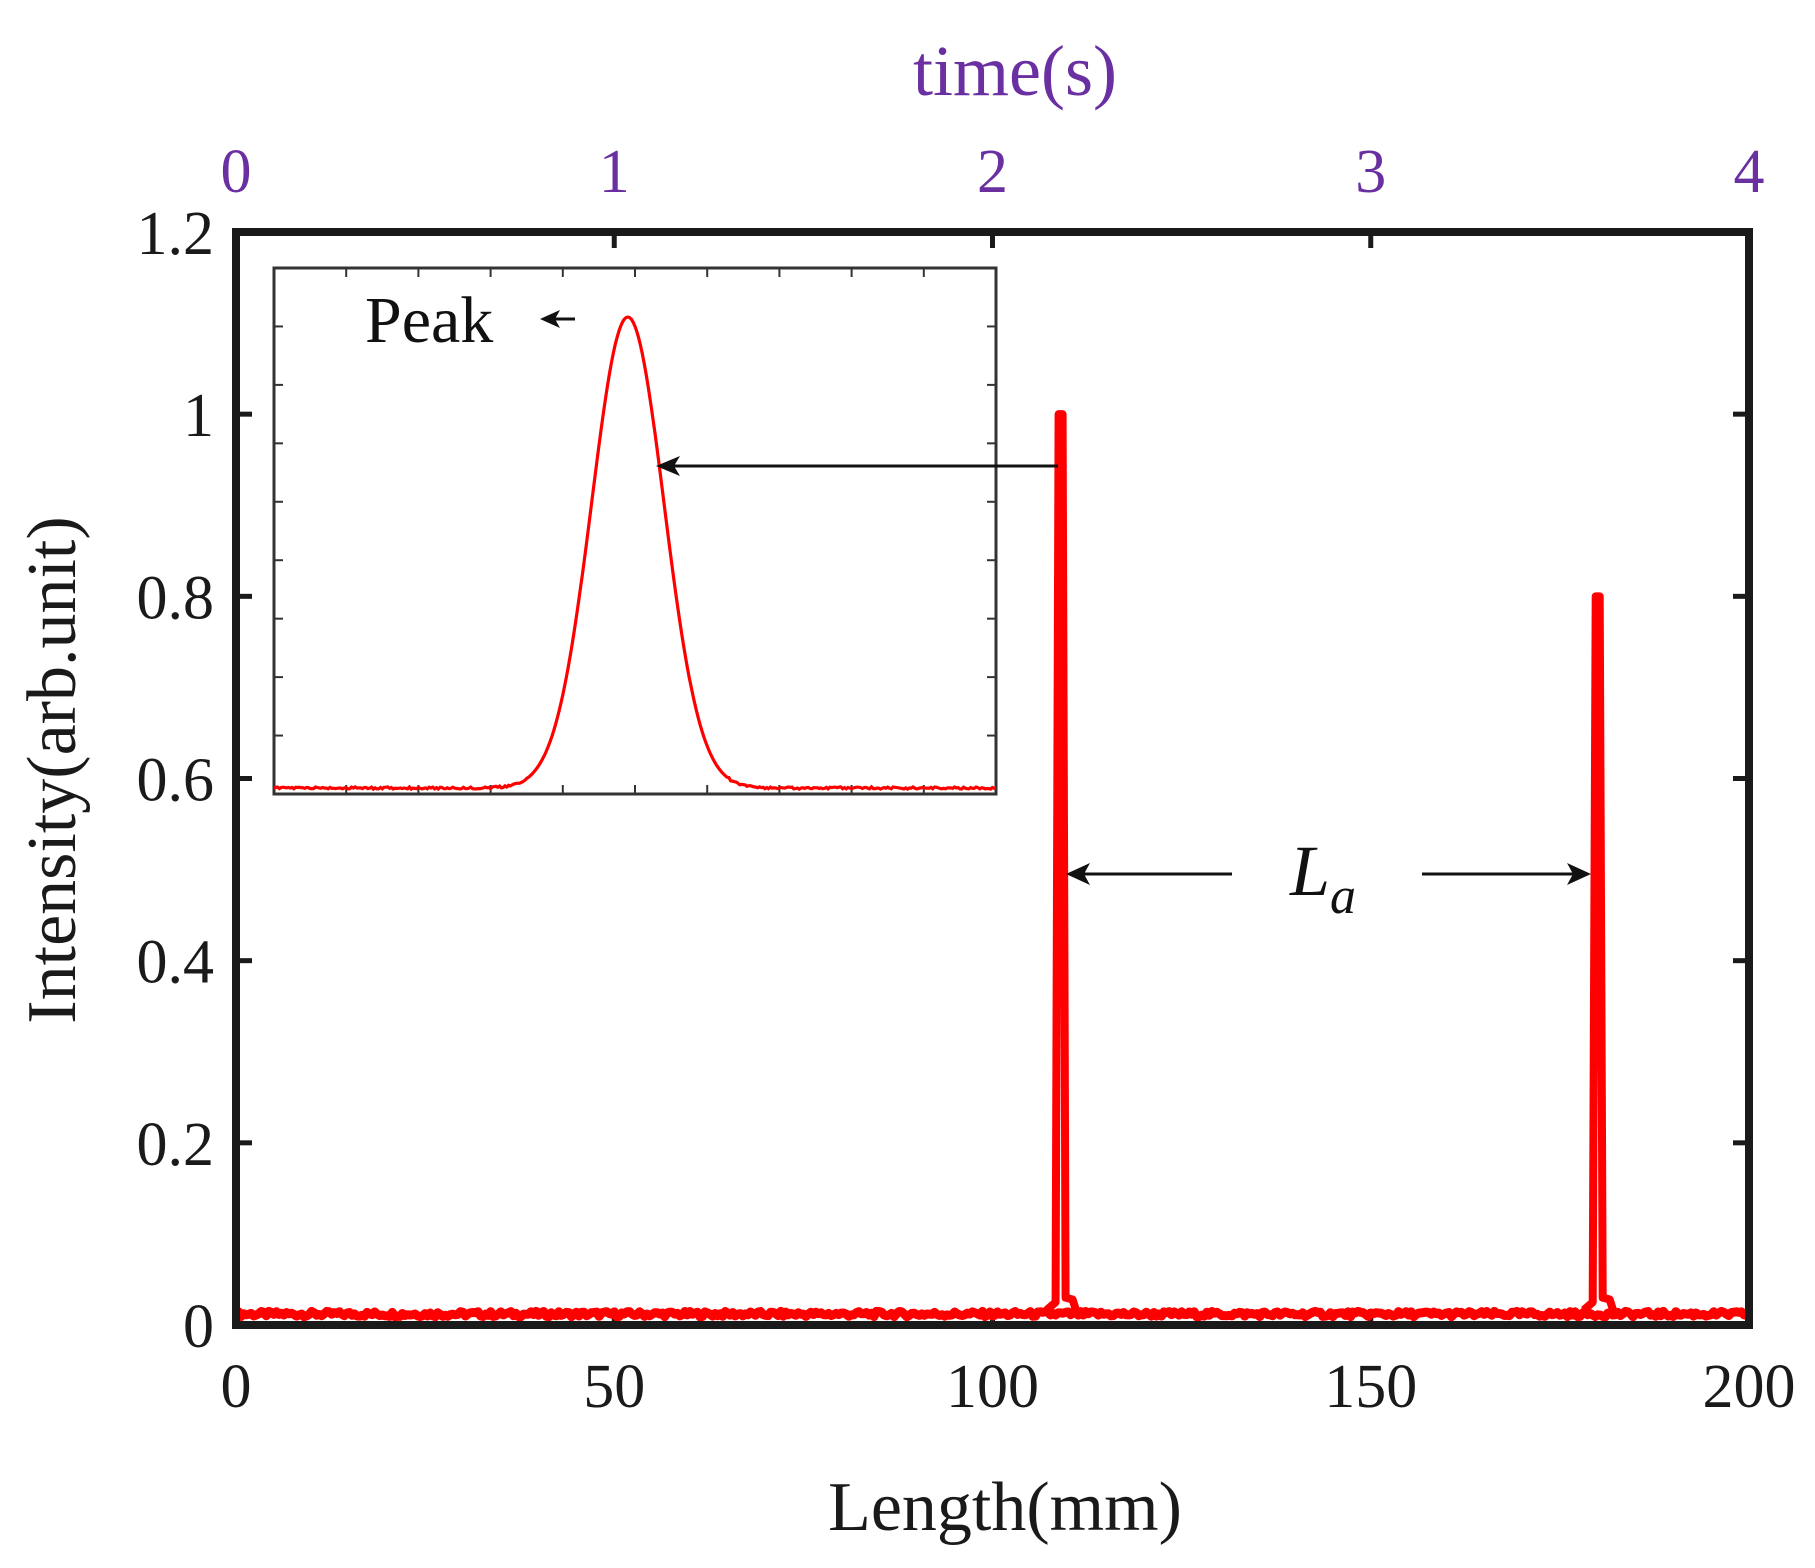 The height and width of the screenshot is (1568, 1815). I want to click on distance-label-sub: a, so click(1343, 896).